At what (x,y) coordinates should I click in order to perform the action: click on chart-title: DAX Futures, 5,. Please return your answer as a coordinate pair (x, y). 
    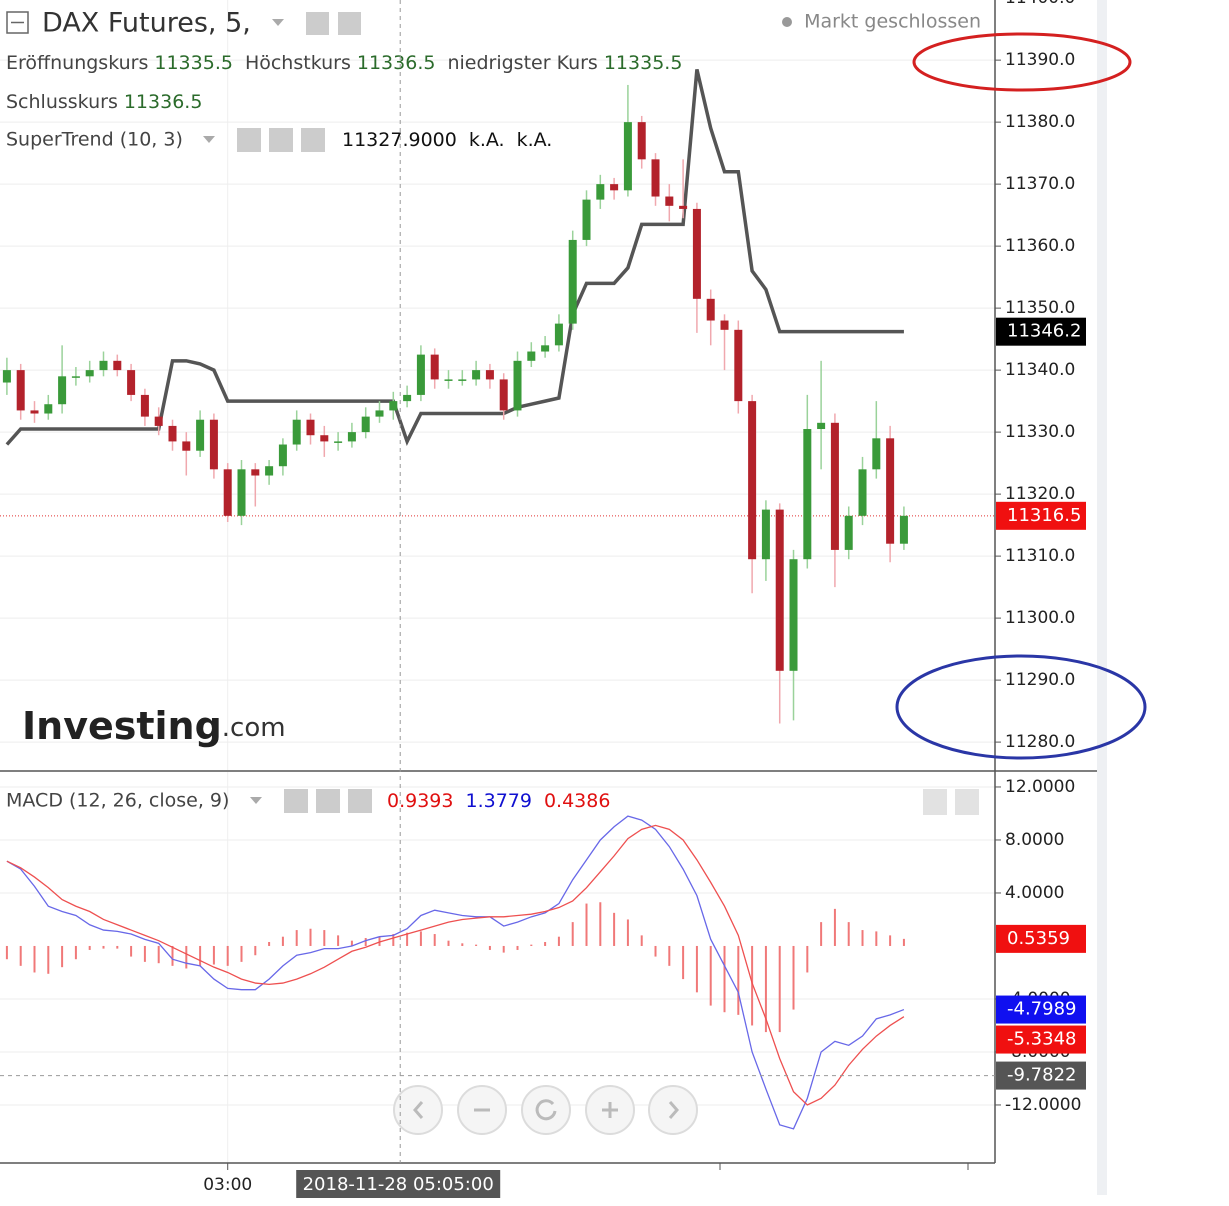
    Looking at the image, I should click on (146, 23).